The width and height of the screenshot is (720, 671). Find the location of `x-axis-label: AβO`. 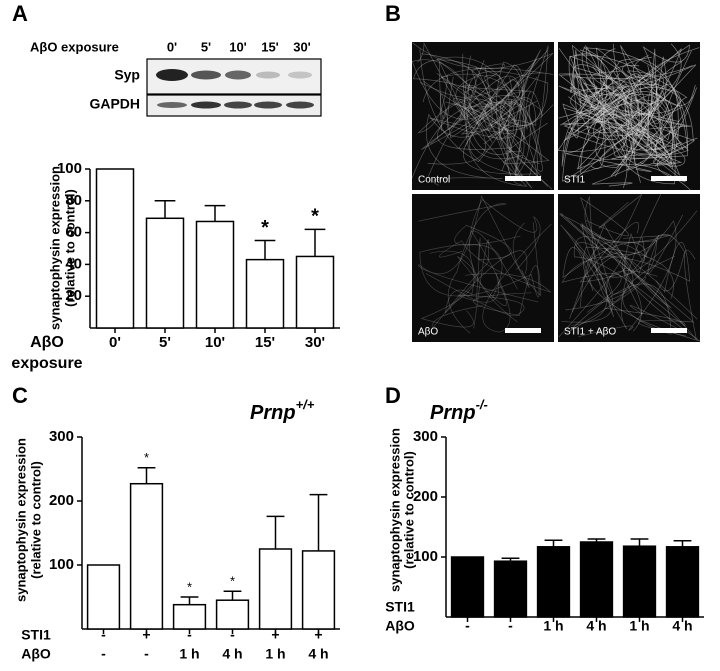

x-axis-label: AβO is located at coordinates (47, 342).